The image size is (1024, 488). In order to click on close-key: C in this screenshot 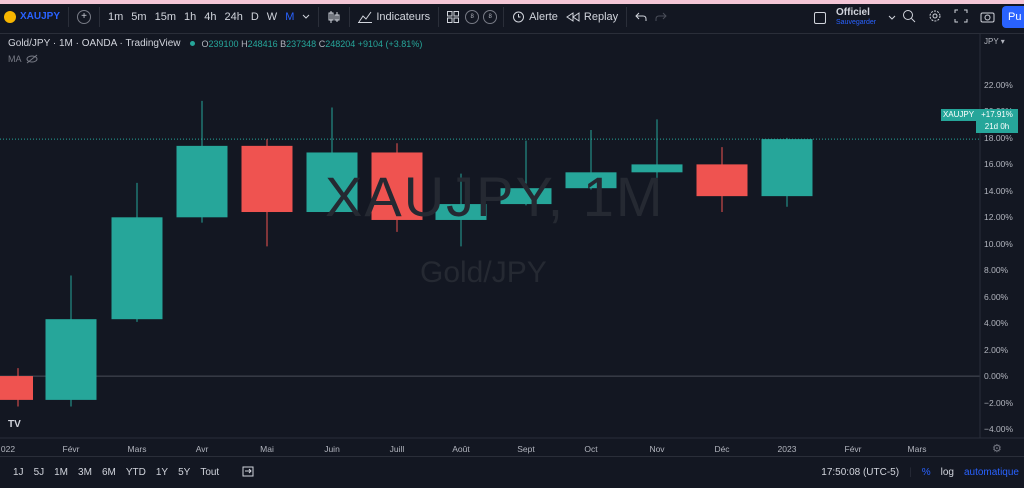, I will do `click(322, 43)`.